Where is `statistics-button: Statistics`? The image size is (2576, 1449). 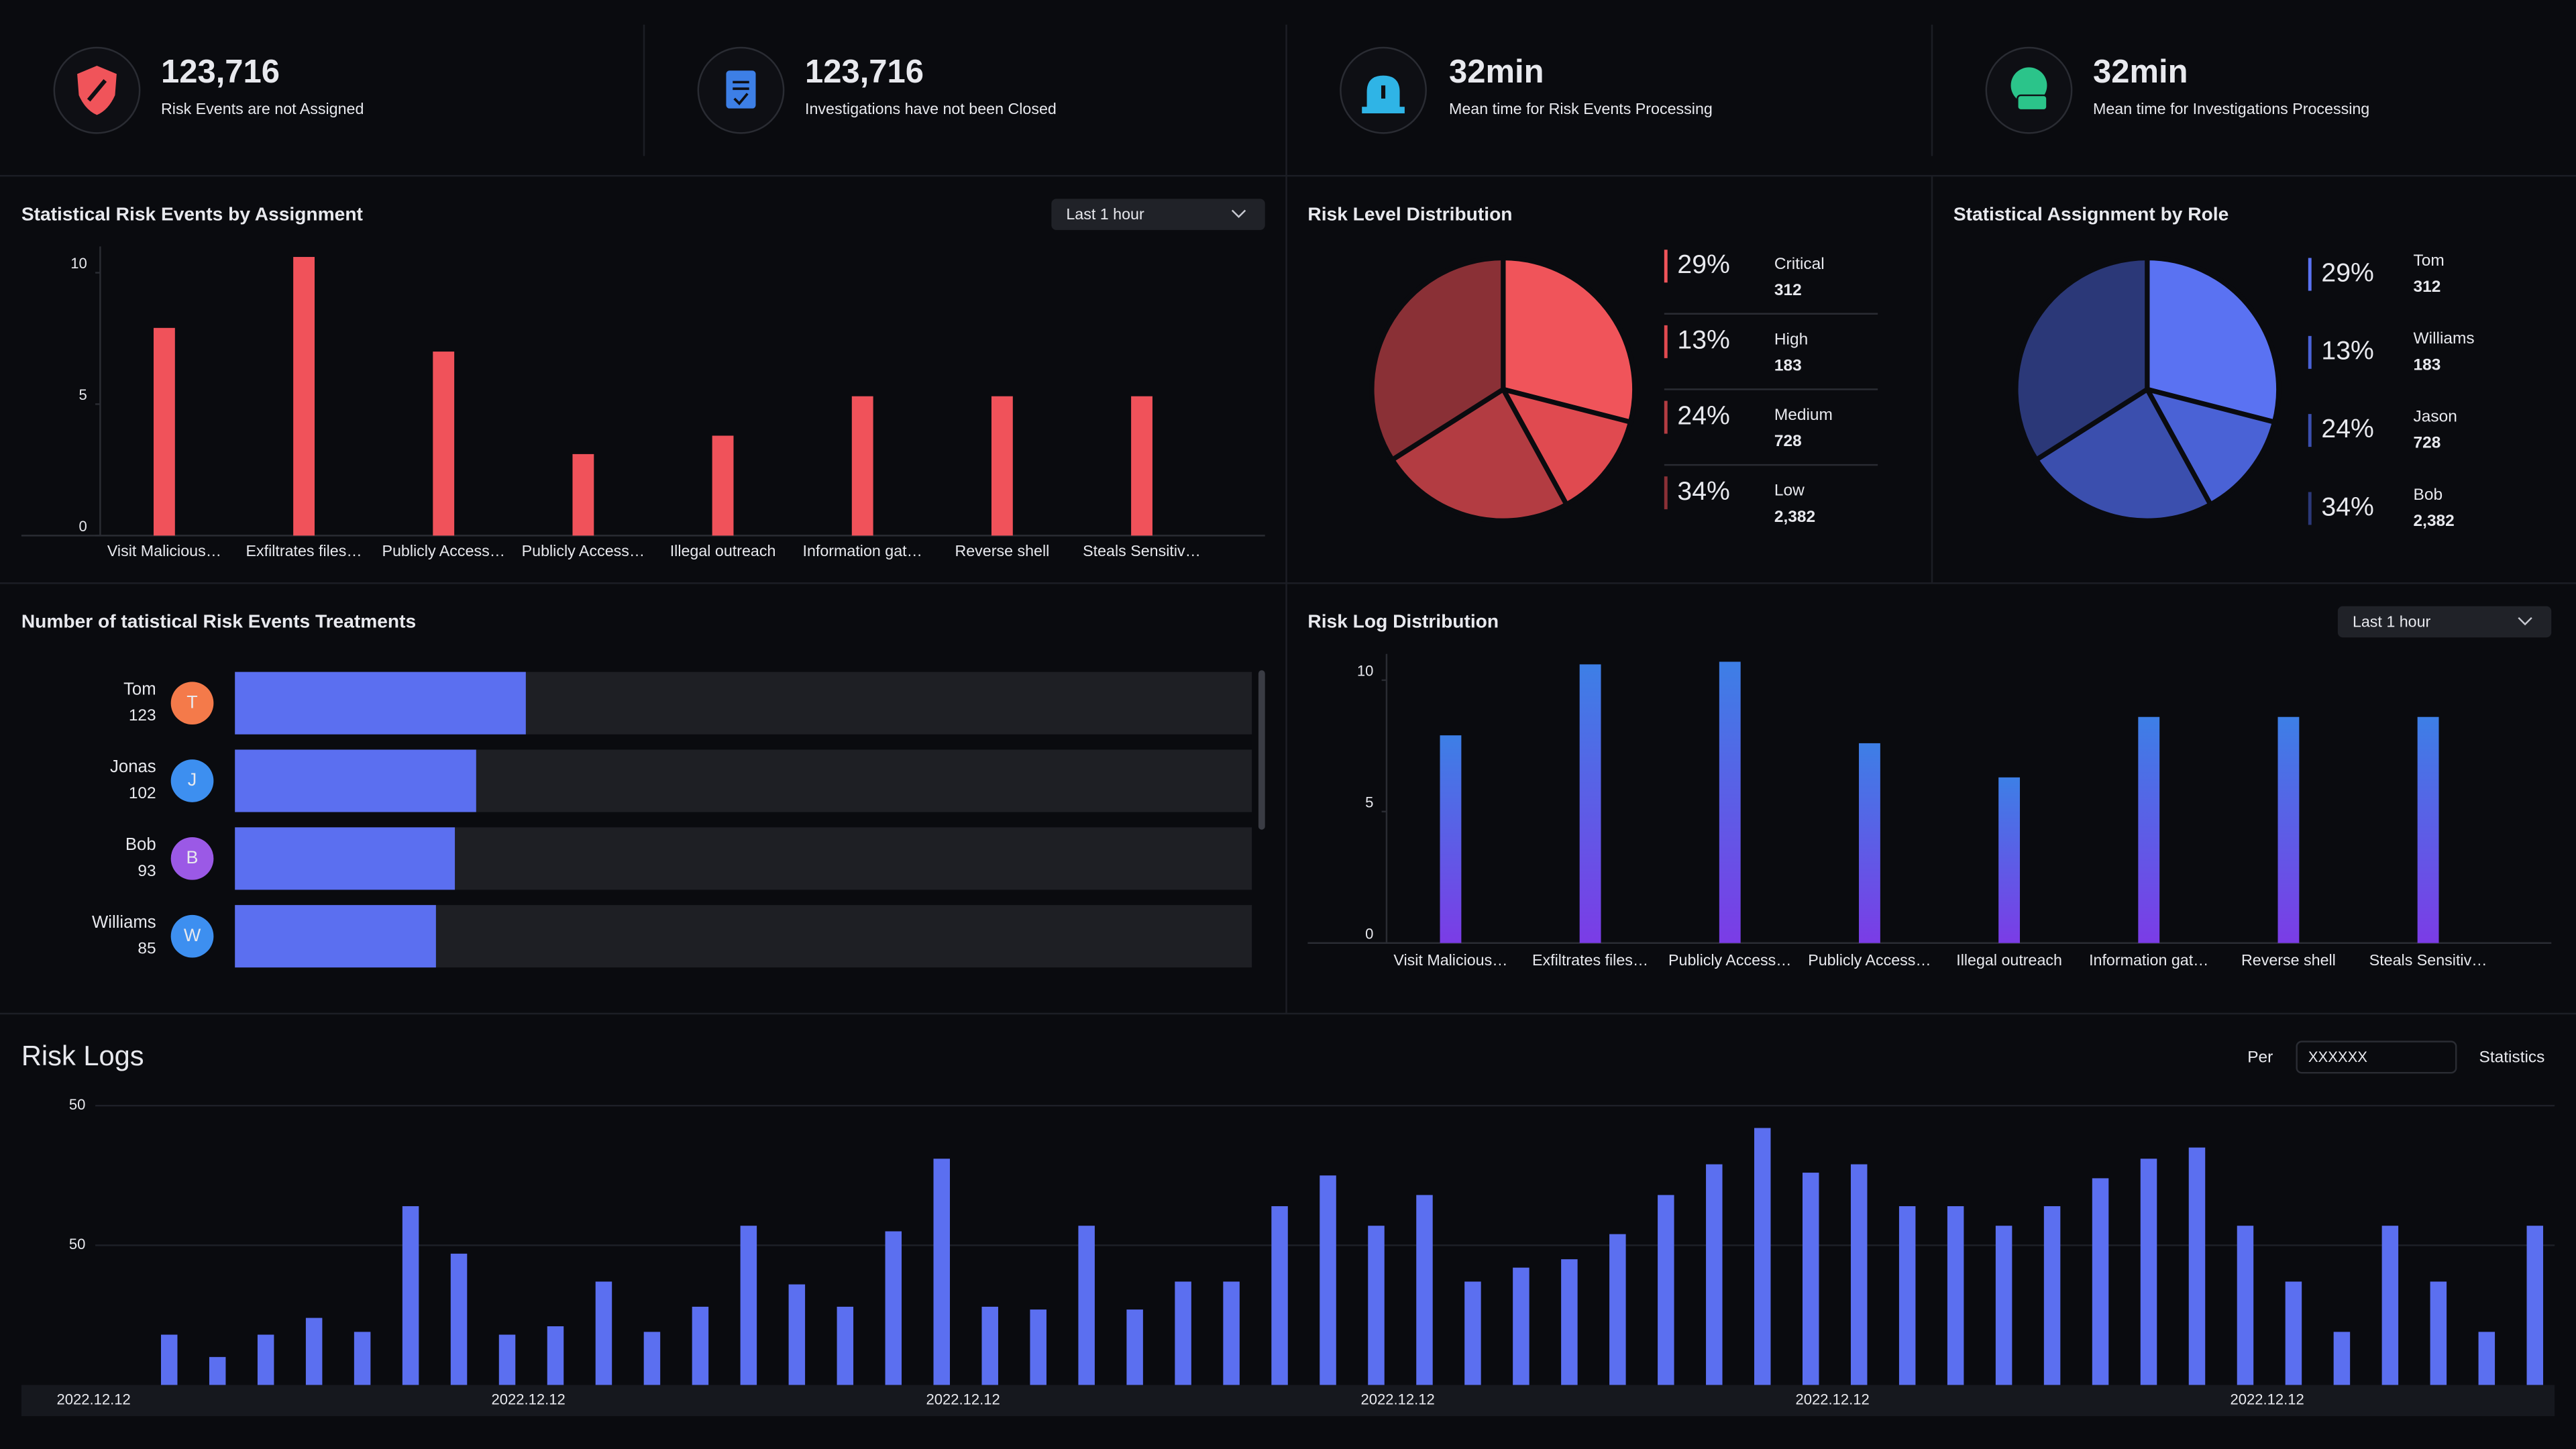 statistics-button: Statistics is located at coordinates (2512, 1058).